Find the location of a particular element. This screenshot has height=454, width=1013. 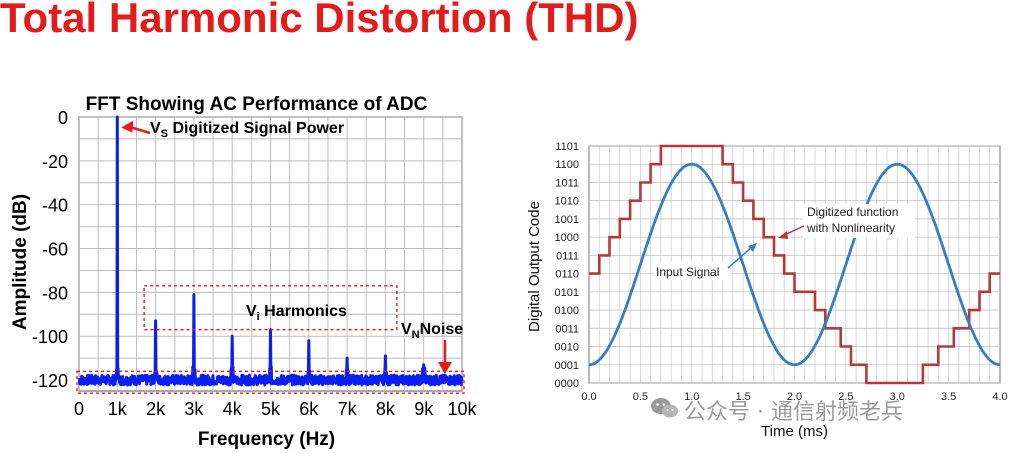

harmonics-label: Vi Harmonics is located at coordinates (296, 313).